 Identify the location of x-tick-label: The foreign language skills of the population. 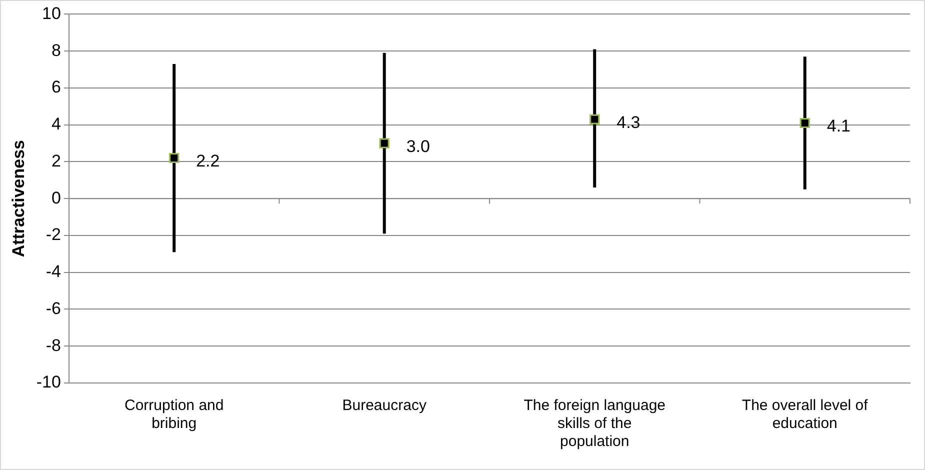
(595, 423).